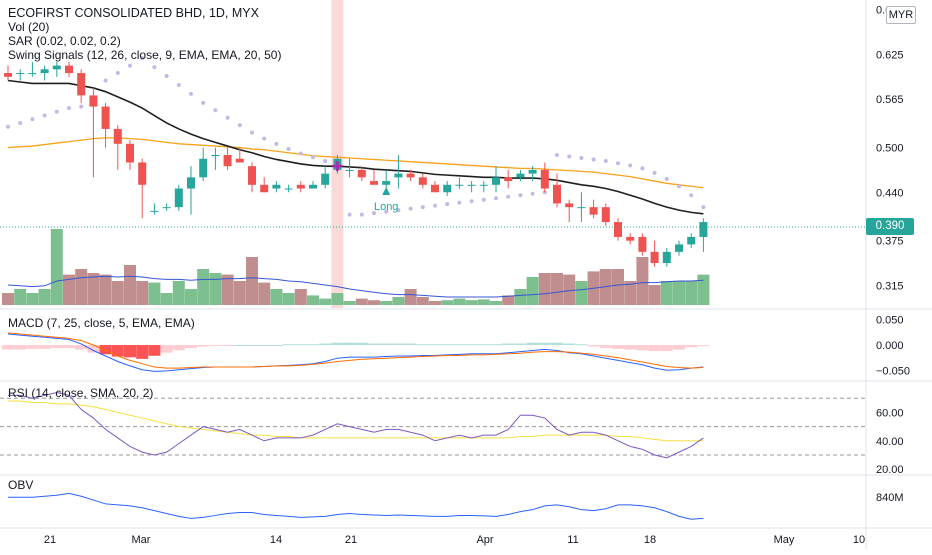 This screenshot has width=932, height=555. Describe the element at coordinates (890, 149) in the screenshot. I see `price-axis-tick: 0.500` at that location.